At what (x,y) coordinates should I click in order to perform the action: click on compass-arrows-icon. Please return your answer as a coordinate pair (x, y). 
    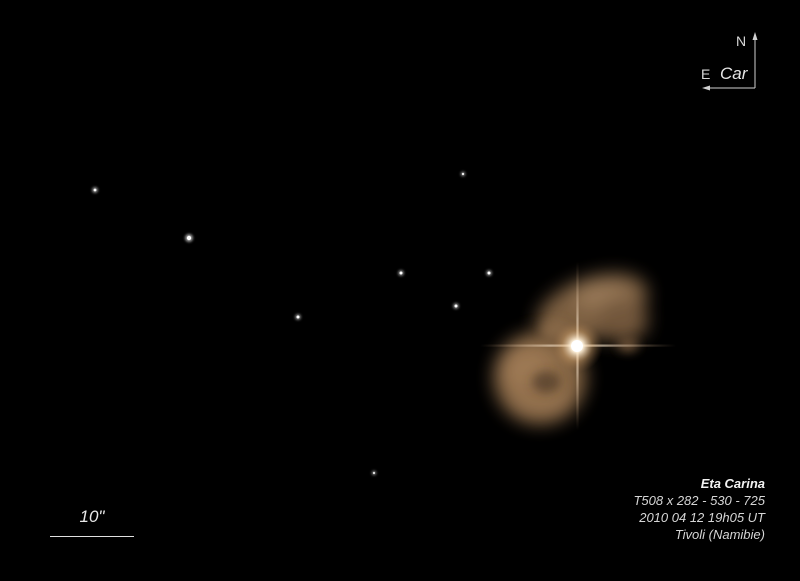
    Looking at the image, I should click on (730, 61).